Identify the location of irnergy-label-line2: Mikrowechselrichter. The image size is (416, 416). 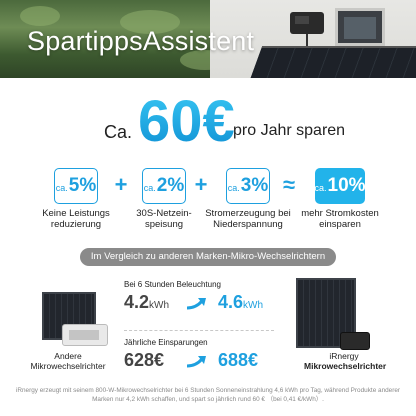
(345, 366).